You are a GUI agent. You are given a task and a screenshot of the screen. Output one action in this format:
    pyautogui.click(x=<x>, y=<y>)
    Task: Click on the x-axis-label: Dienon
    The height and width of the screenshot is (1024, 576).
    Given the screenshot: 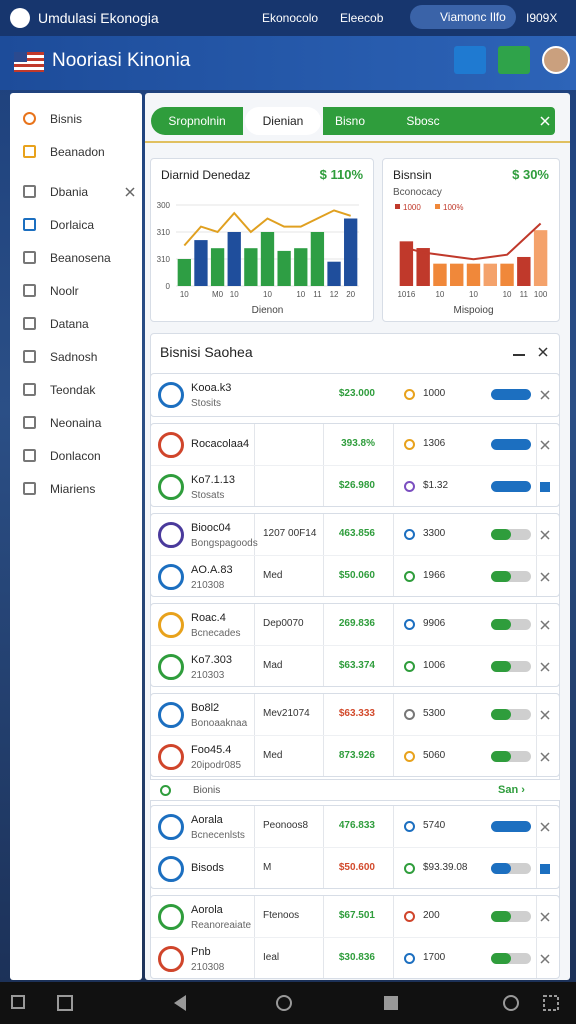 What is the action you would take?
    pyautogui.click(x=268, y=310)
    